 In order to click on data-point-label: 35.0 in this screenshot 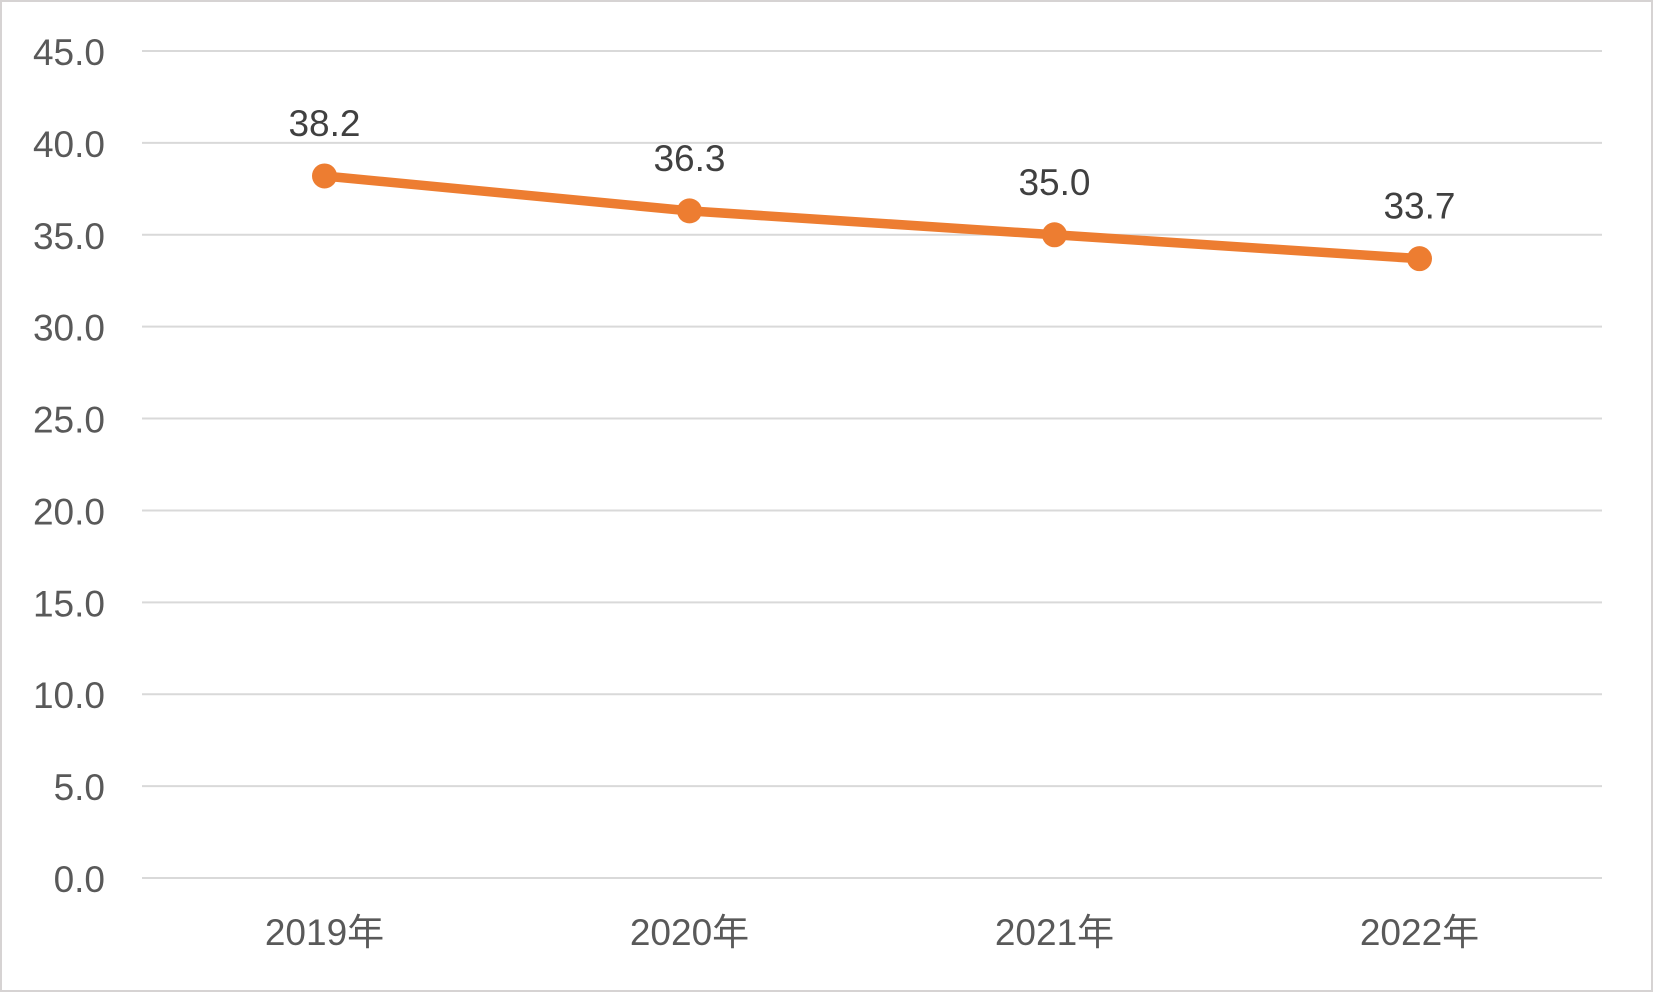, I will do `click(1054, 182)`.